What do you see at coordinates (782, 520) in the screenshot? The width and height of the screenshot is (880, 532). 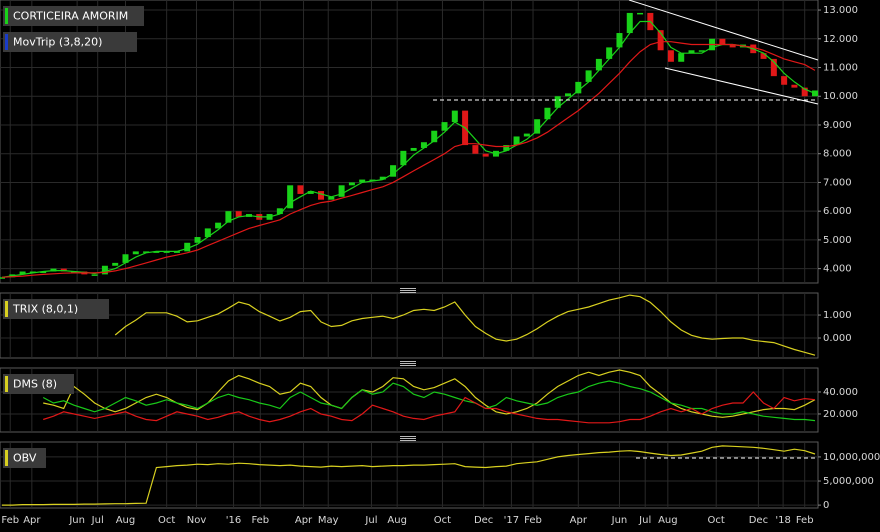 I see `x-tick-label: '18` at bounding box center [782, 520].